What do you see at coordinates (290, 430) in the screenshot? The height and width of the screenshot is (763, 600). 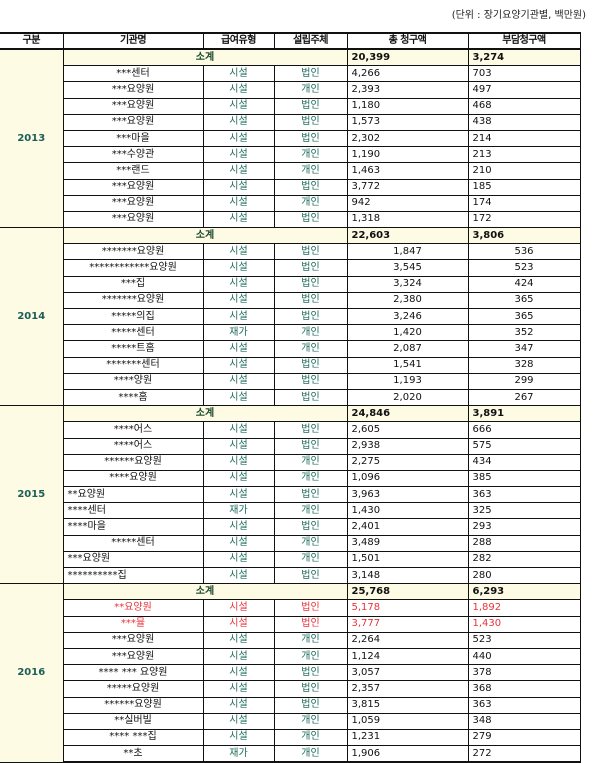 I see `table-row: ****어스 시설 법인 2,605 666` at bounding box center [290, 430].